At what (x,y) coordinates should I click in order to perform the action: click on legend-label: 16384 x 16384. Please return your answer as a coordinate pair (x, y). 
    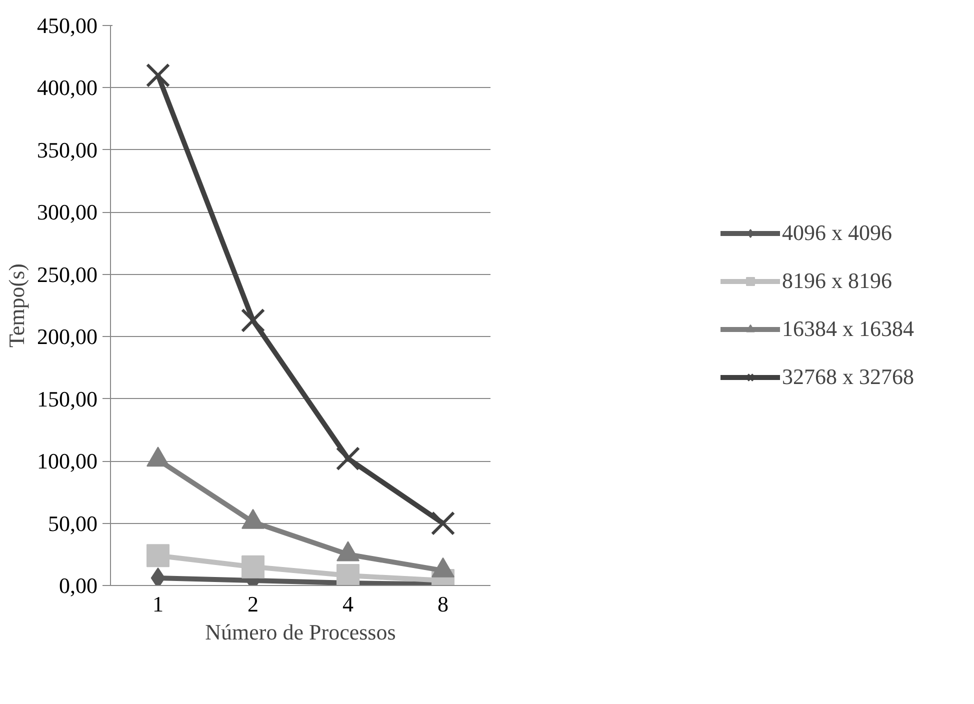
    Looking at the image, I should click on (848, 329).